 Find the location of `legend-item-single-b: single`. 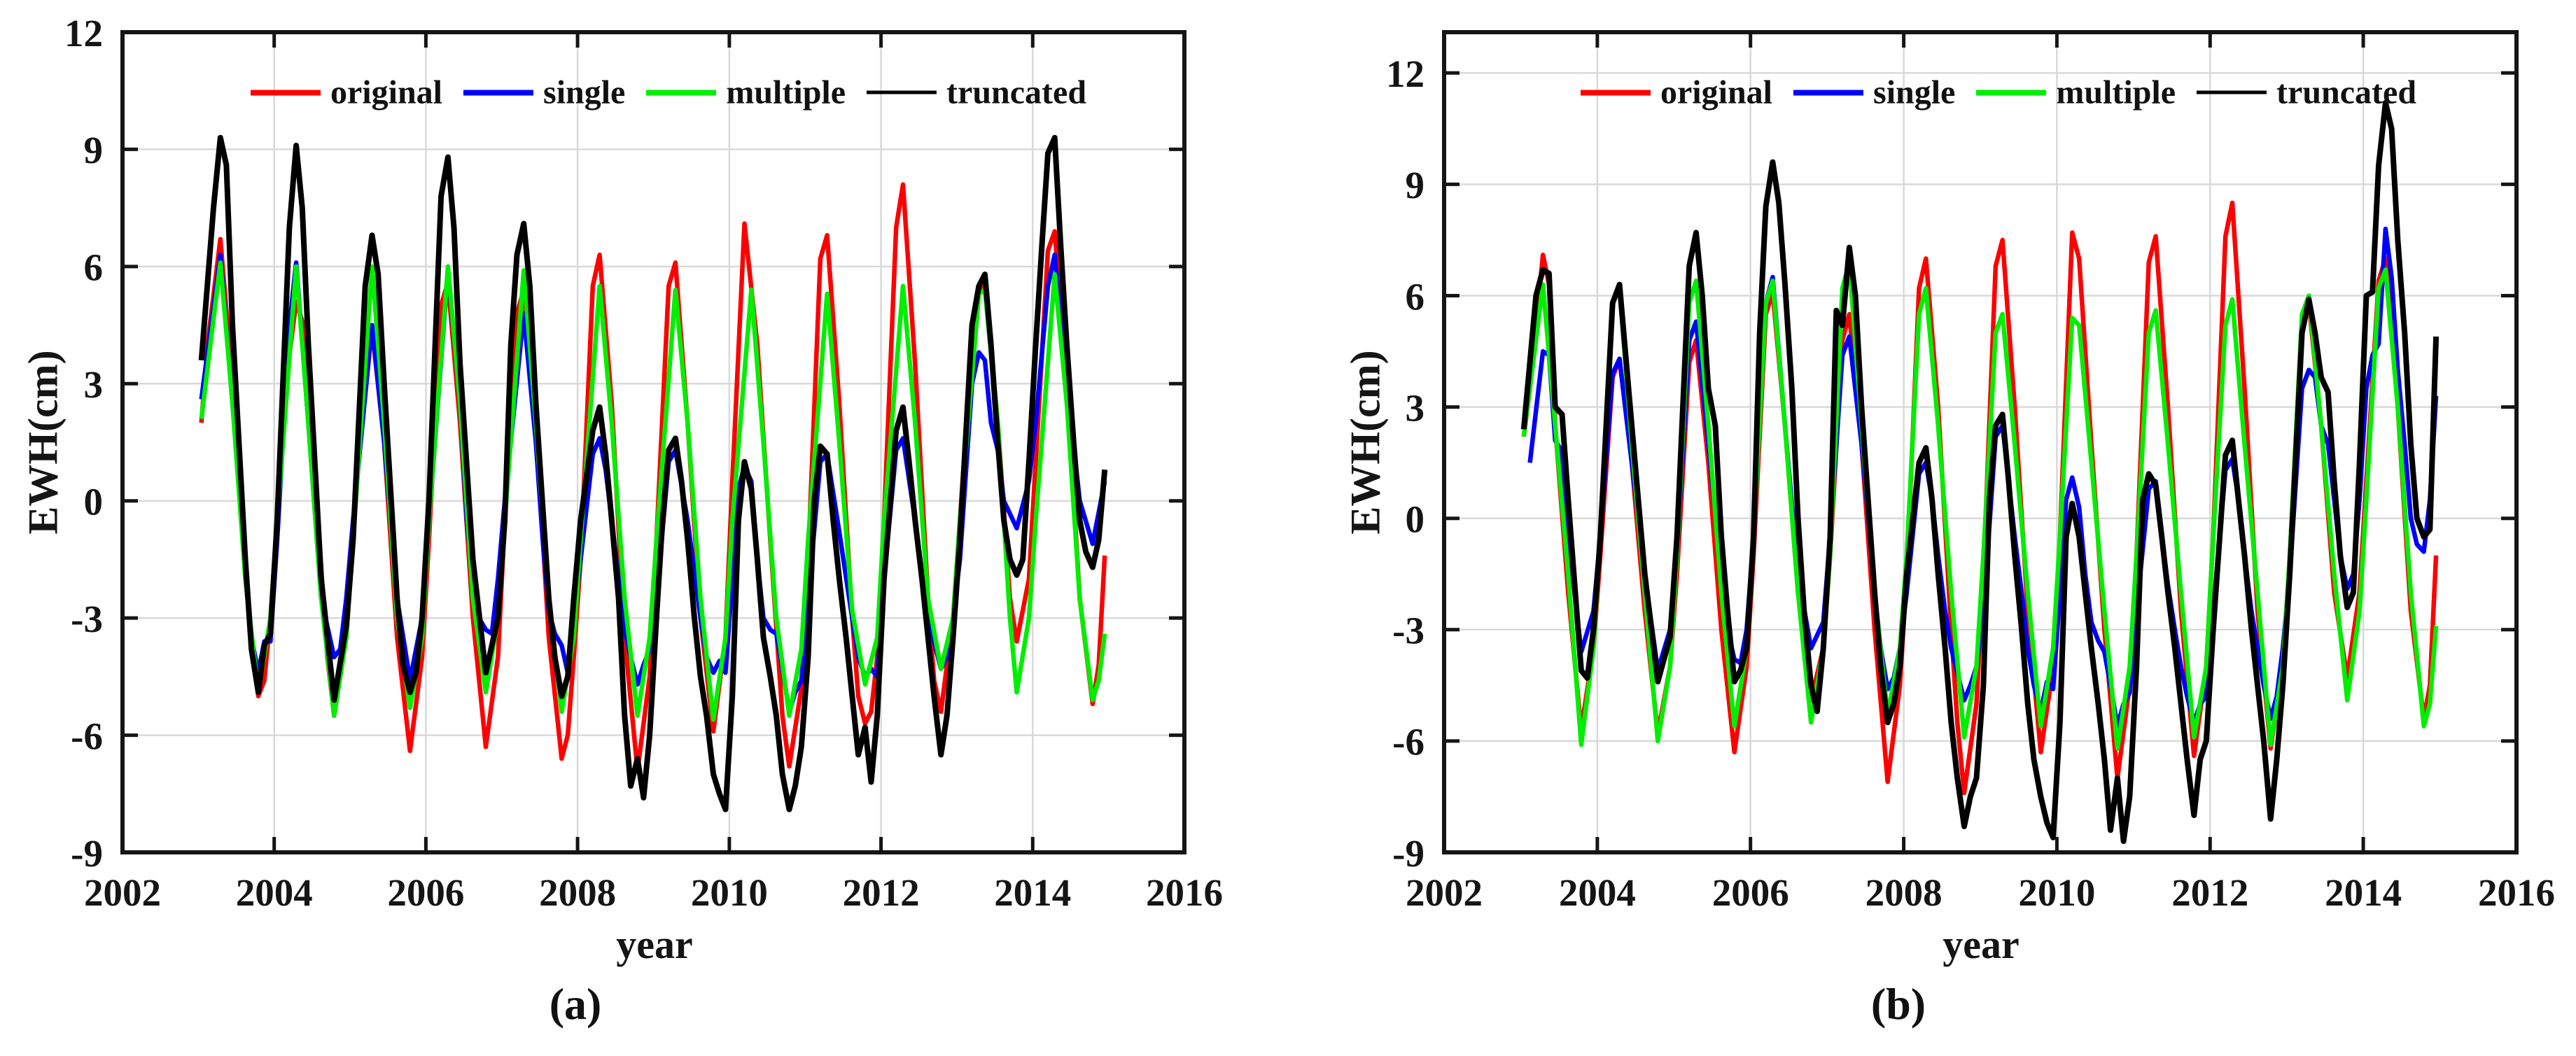

legend-item-single-b: single is located at coordinates (1874, 92).